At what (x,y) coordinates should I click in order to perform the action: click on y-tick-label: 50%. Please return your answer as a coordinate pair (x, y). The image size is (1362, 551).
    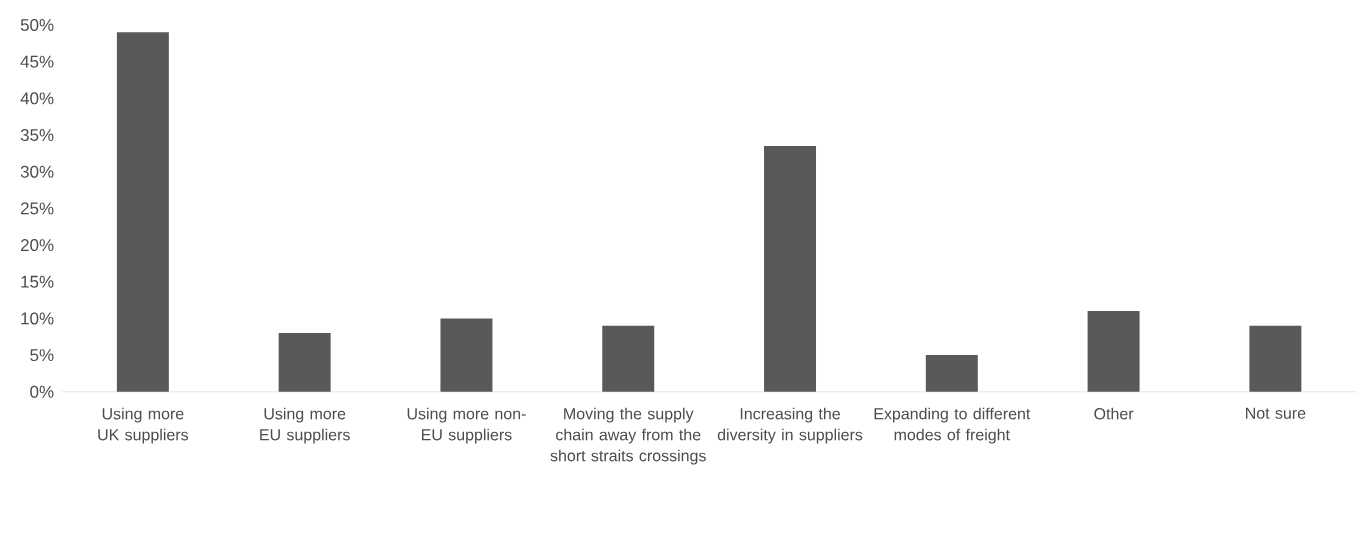
    Looking at the image, I should click on (37, 25).